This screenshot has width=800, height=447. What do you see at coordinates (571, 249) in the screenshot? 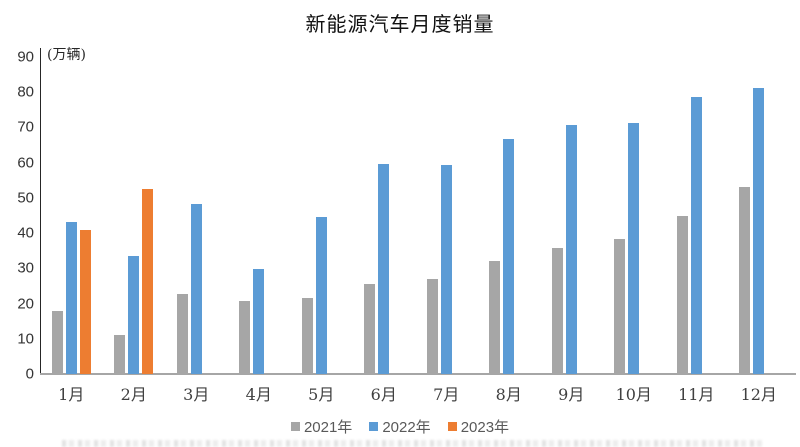
I see `bar-2022年-9月` at bounding box center [571, 249].